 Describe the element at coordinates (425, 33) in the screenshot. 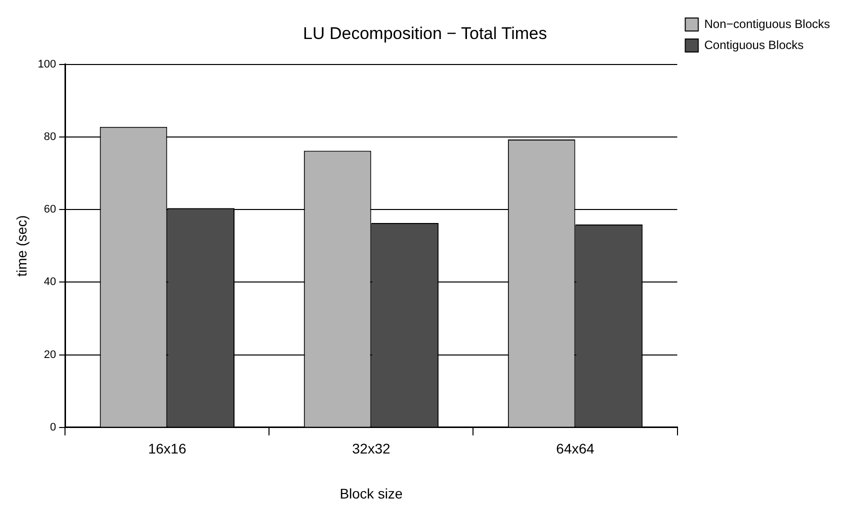

I see `chart-title: LU Decomposition − Total Times` at that location.